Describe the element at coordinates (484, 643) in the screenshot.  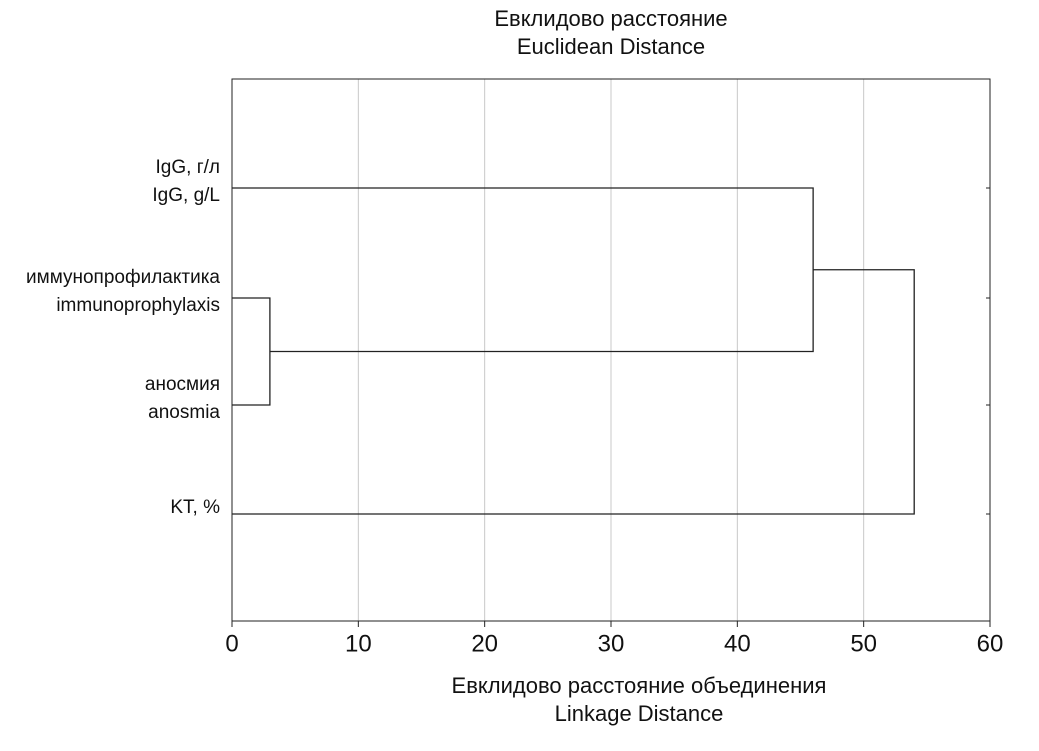
I see `x-tick-label: 20` at that location.